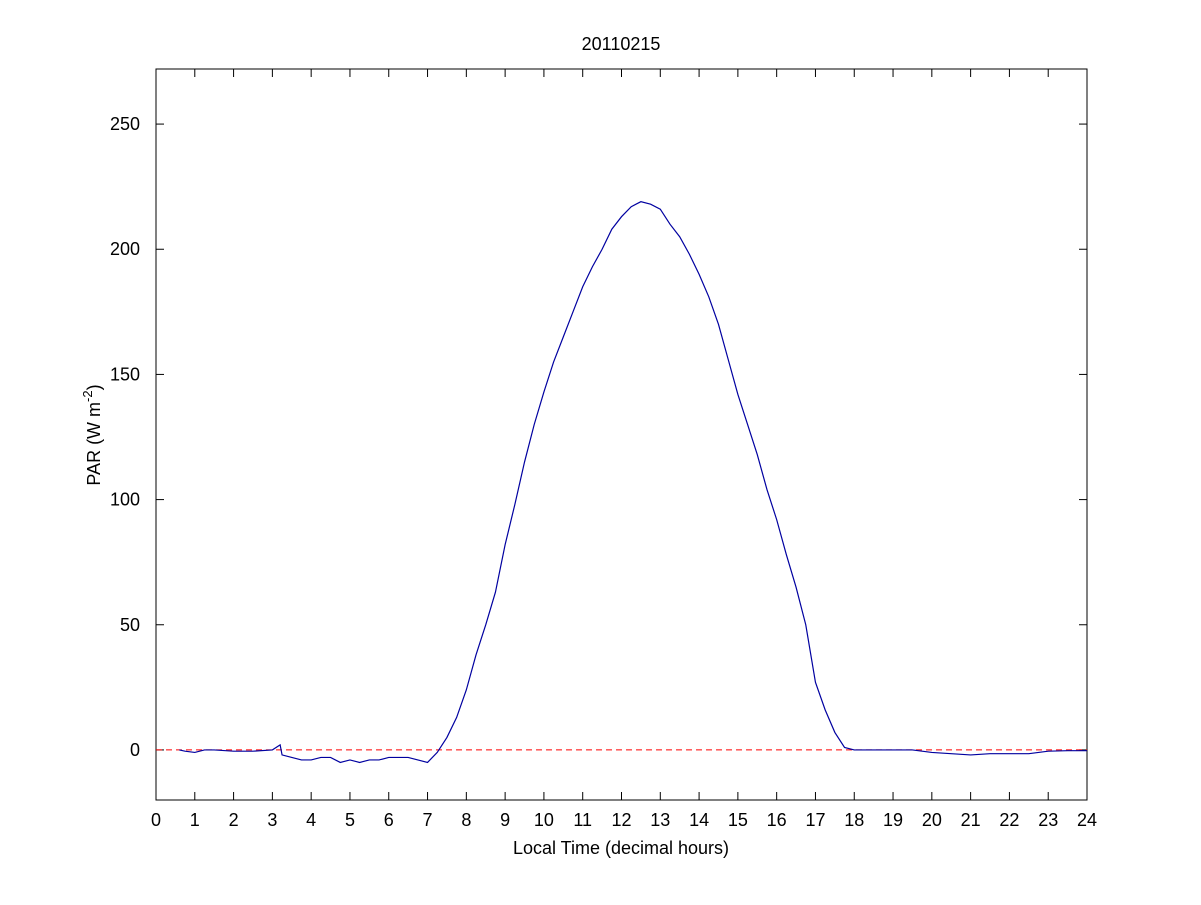 The height and width of the screenshot is (905, 1201). What do you see at coordinates (135, 750) in the screenshot?
I see `y-tick-label: 0` at bounding box center [135, 750].